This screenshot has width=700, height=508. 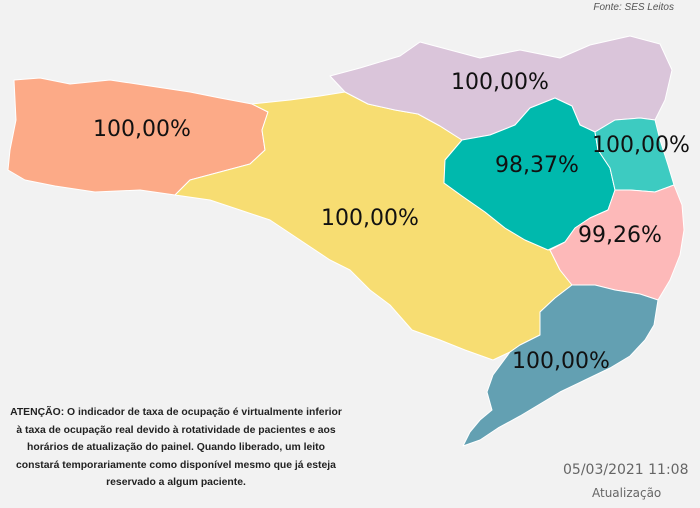 I want to click on pct-vale-itajai: 98,37%, so click(x=537, y=165).